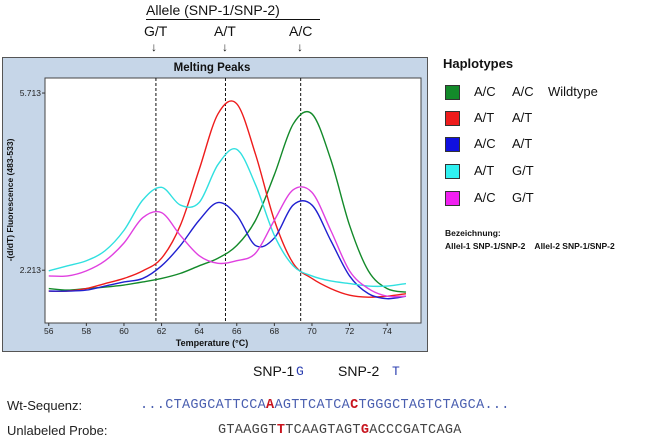  Describe the element at coordinates (365, 430) in the screenshot. I see `snp2-highlight: G` at that location.